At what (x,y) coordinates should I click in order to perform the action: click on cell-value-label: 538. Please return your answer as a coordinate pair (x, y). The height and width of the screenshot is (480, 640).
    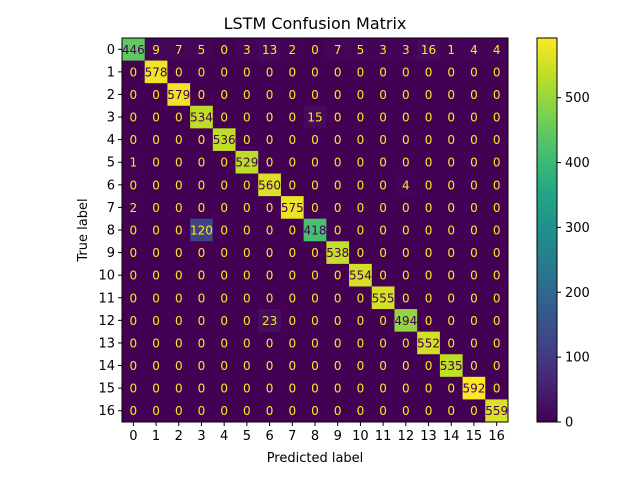
    Looking at the image, I should click on (337, 253).